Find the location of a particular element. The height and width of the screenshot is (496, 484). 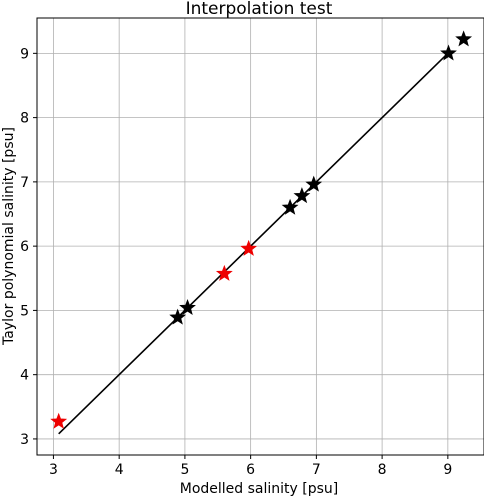

x-tick-label: 3 is located at coordinates (53, 470).